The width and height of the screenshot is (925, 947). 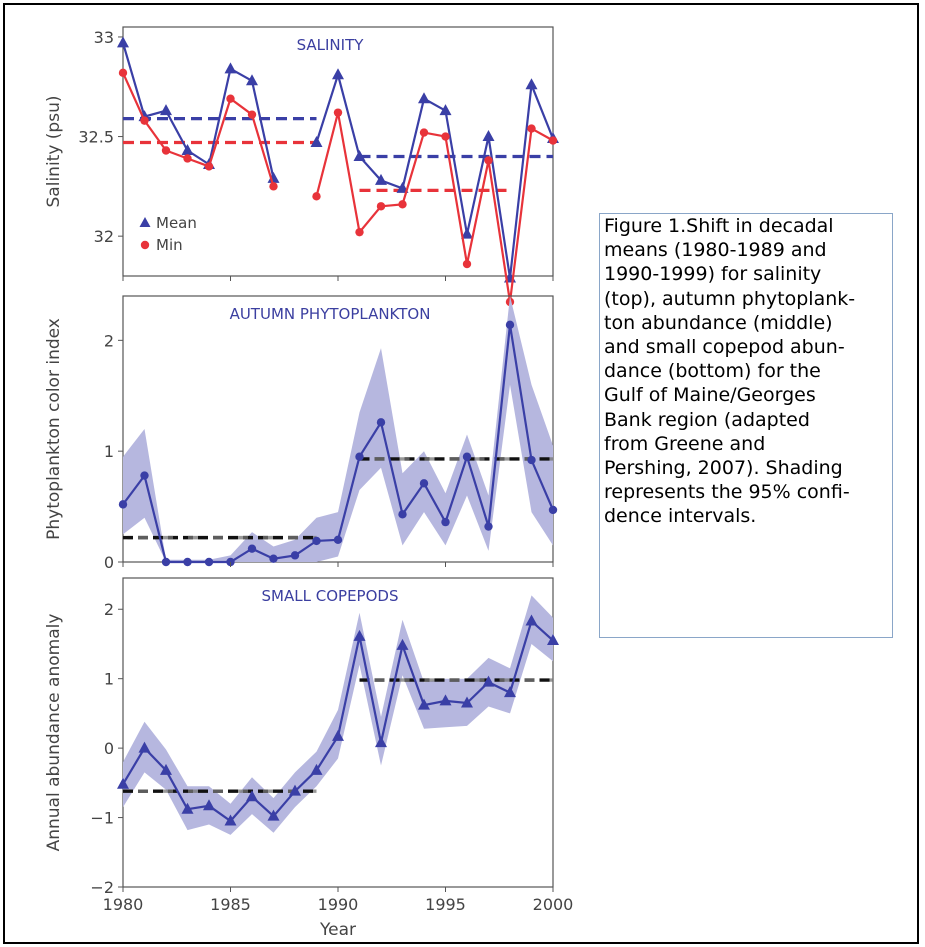 What do you see at coordinates (330, 596) in the screenshot?
I see `panel-title: SMALL COPEPODS` at bounding box center [330, 596].